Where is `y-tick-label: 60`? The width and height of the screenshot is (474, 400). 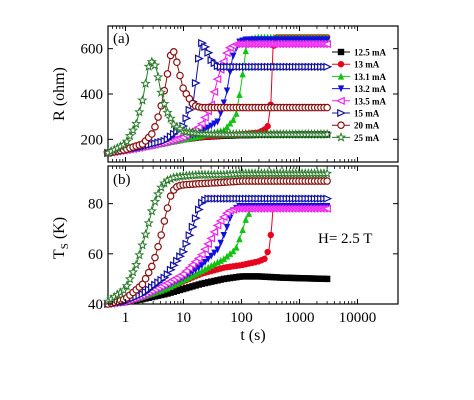
y-tick-label: 60 is located at coordinates (95, 255).